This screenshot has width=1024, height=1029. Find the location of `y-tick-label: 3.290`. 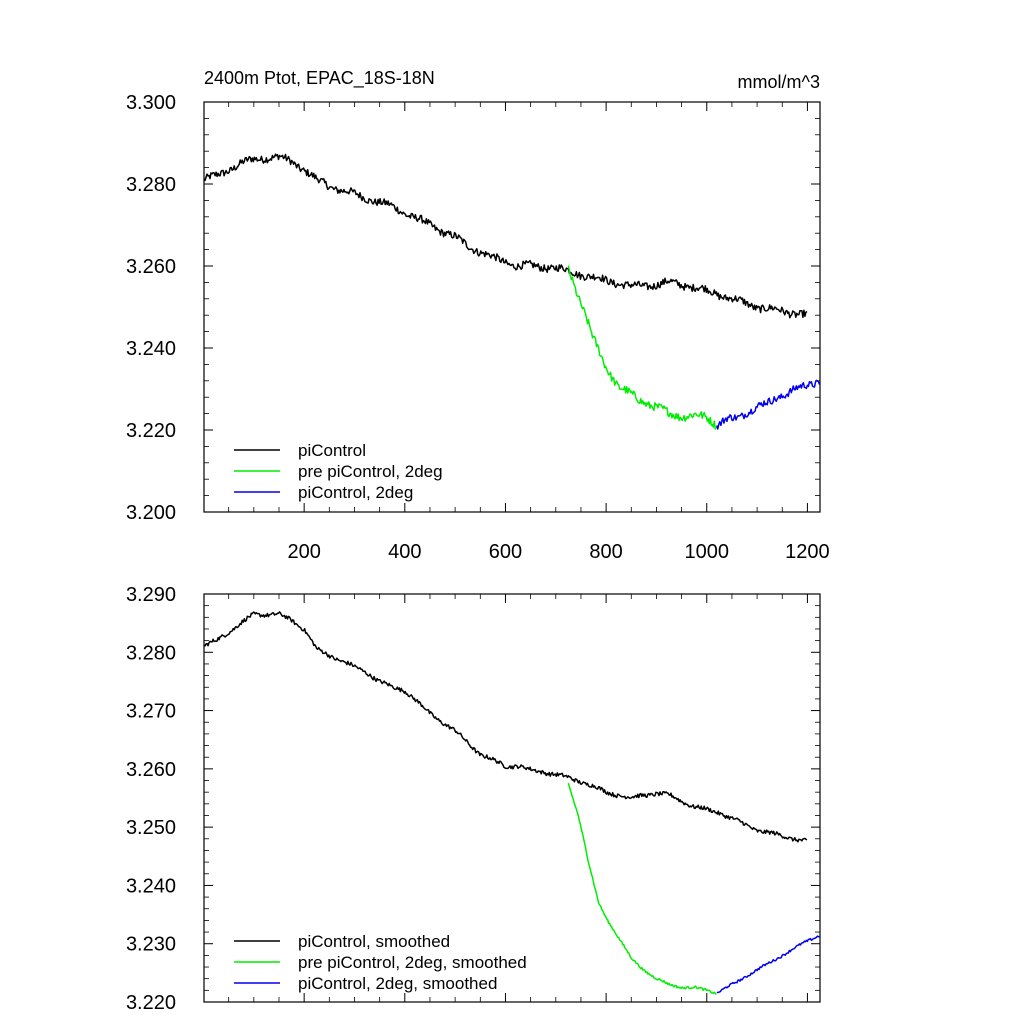

y-tick-label: 3.290 is located at coordinates (151, 595).